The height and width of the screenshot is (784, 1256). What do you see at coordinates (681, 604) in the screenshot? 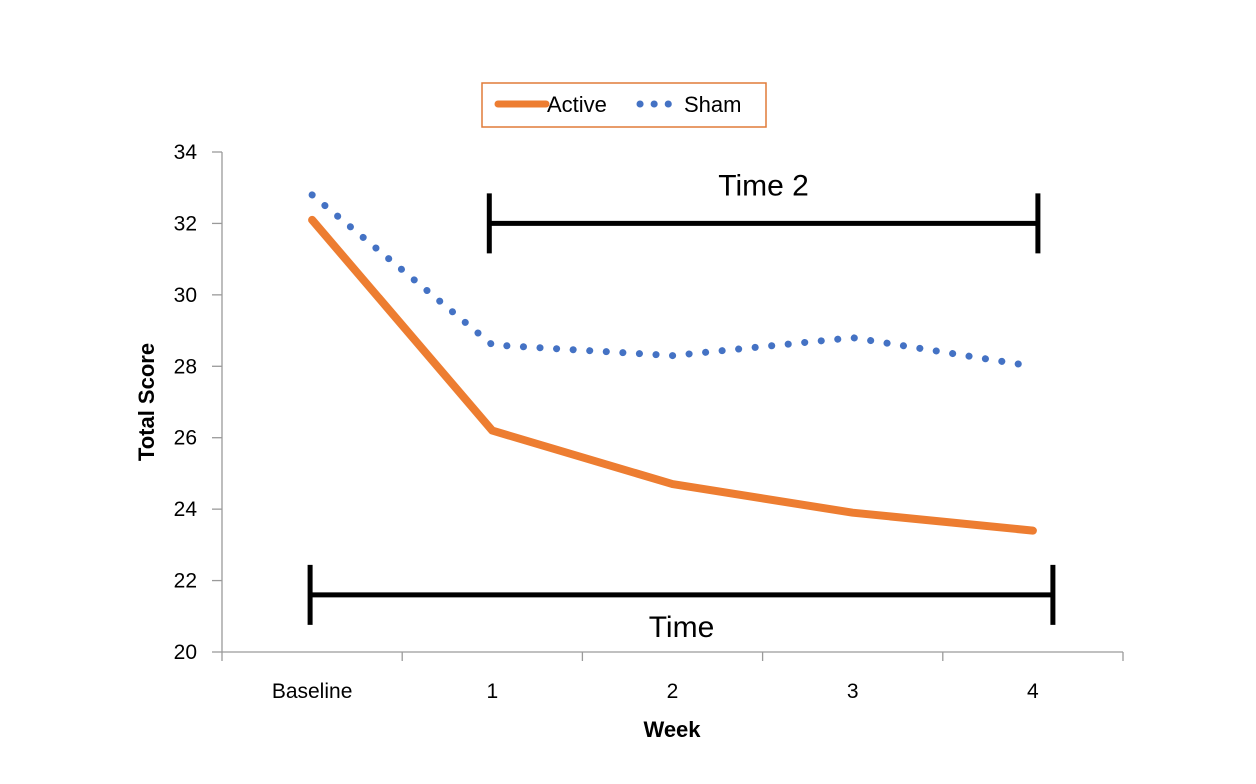
I see `annotation-bracket: Time` at bounding box center [681, 604].